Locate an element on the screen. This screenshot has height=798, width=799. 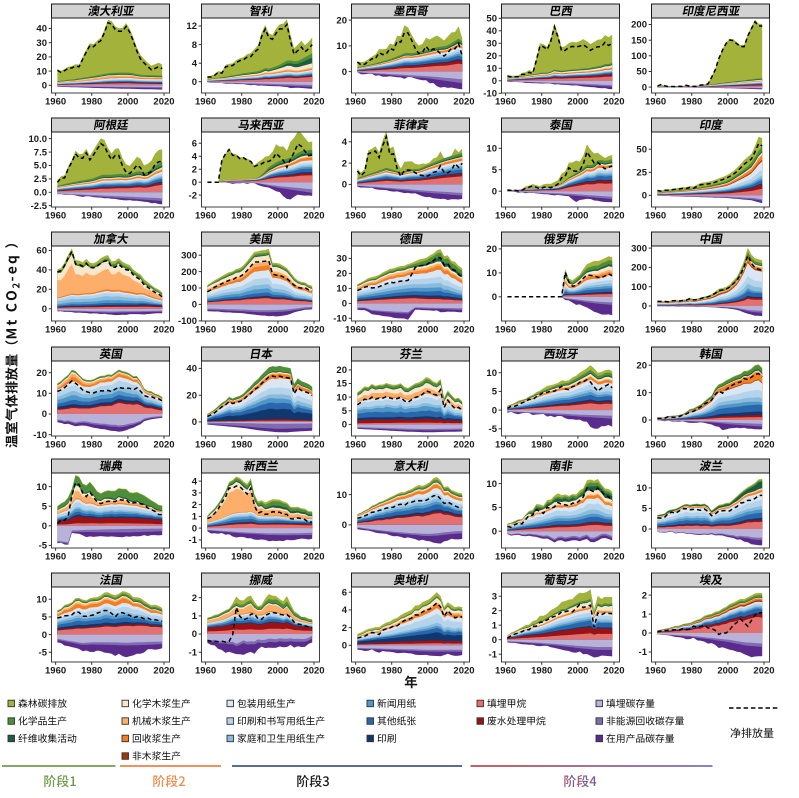
svg-text: 30 is located at coordinates (41, 43).